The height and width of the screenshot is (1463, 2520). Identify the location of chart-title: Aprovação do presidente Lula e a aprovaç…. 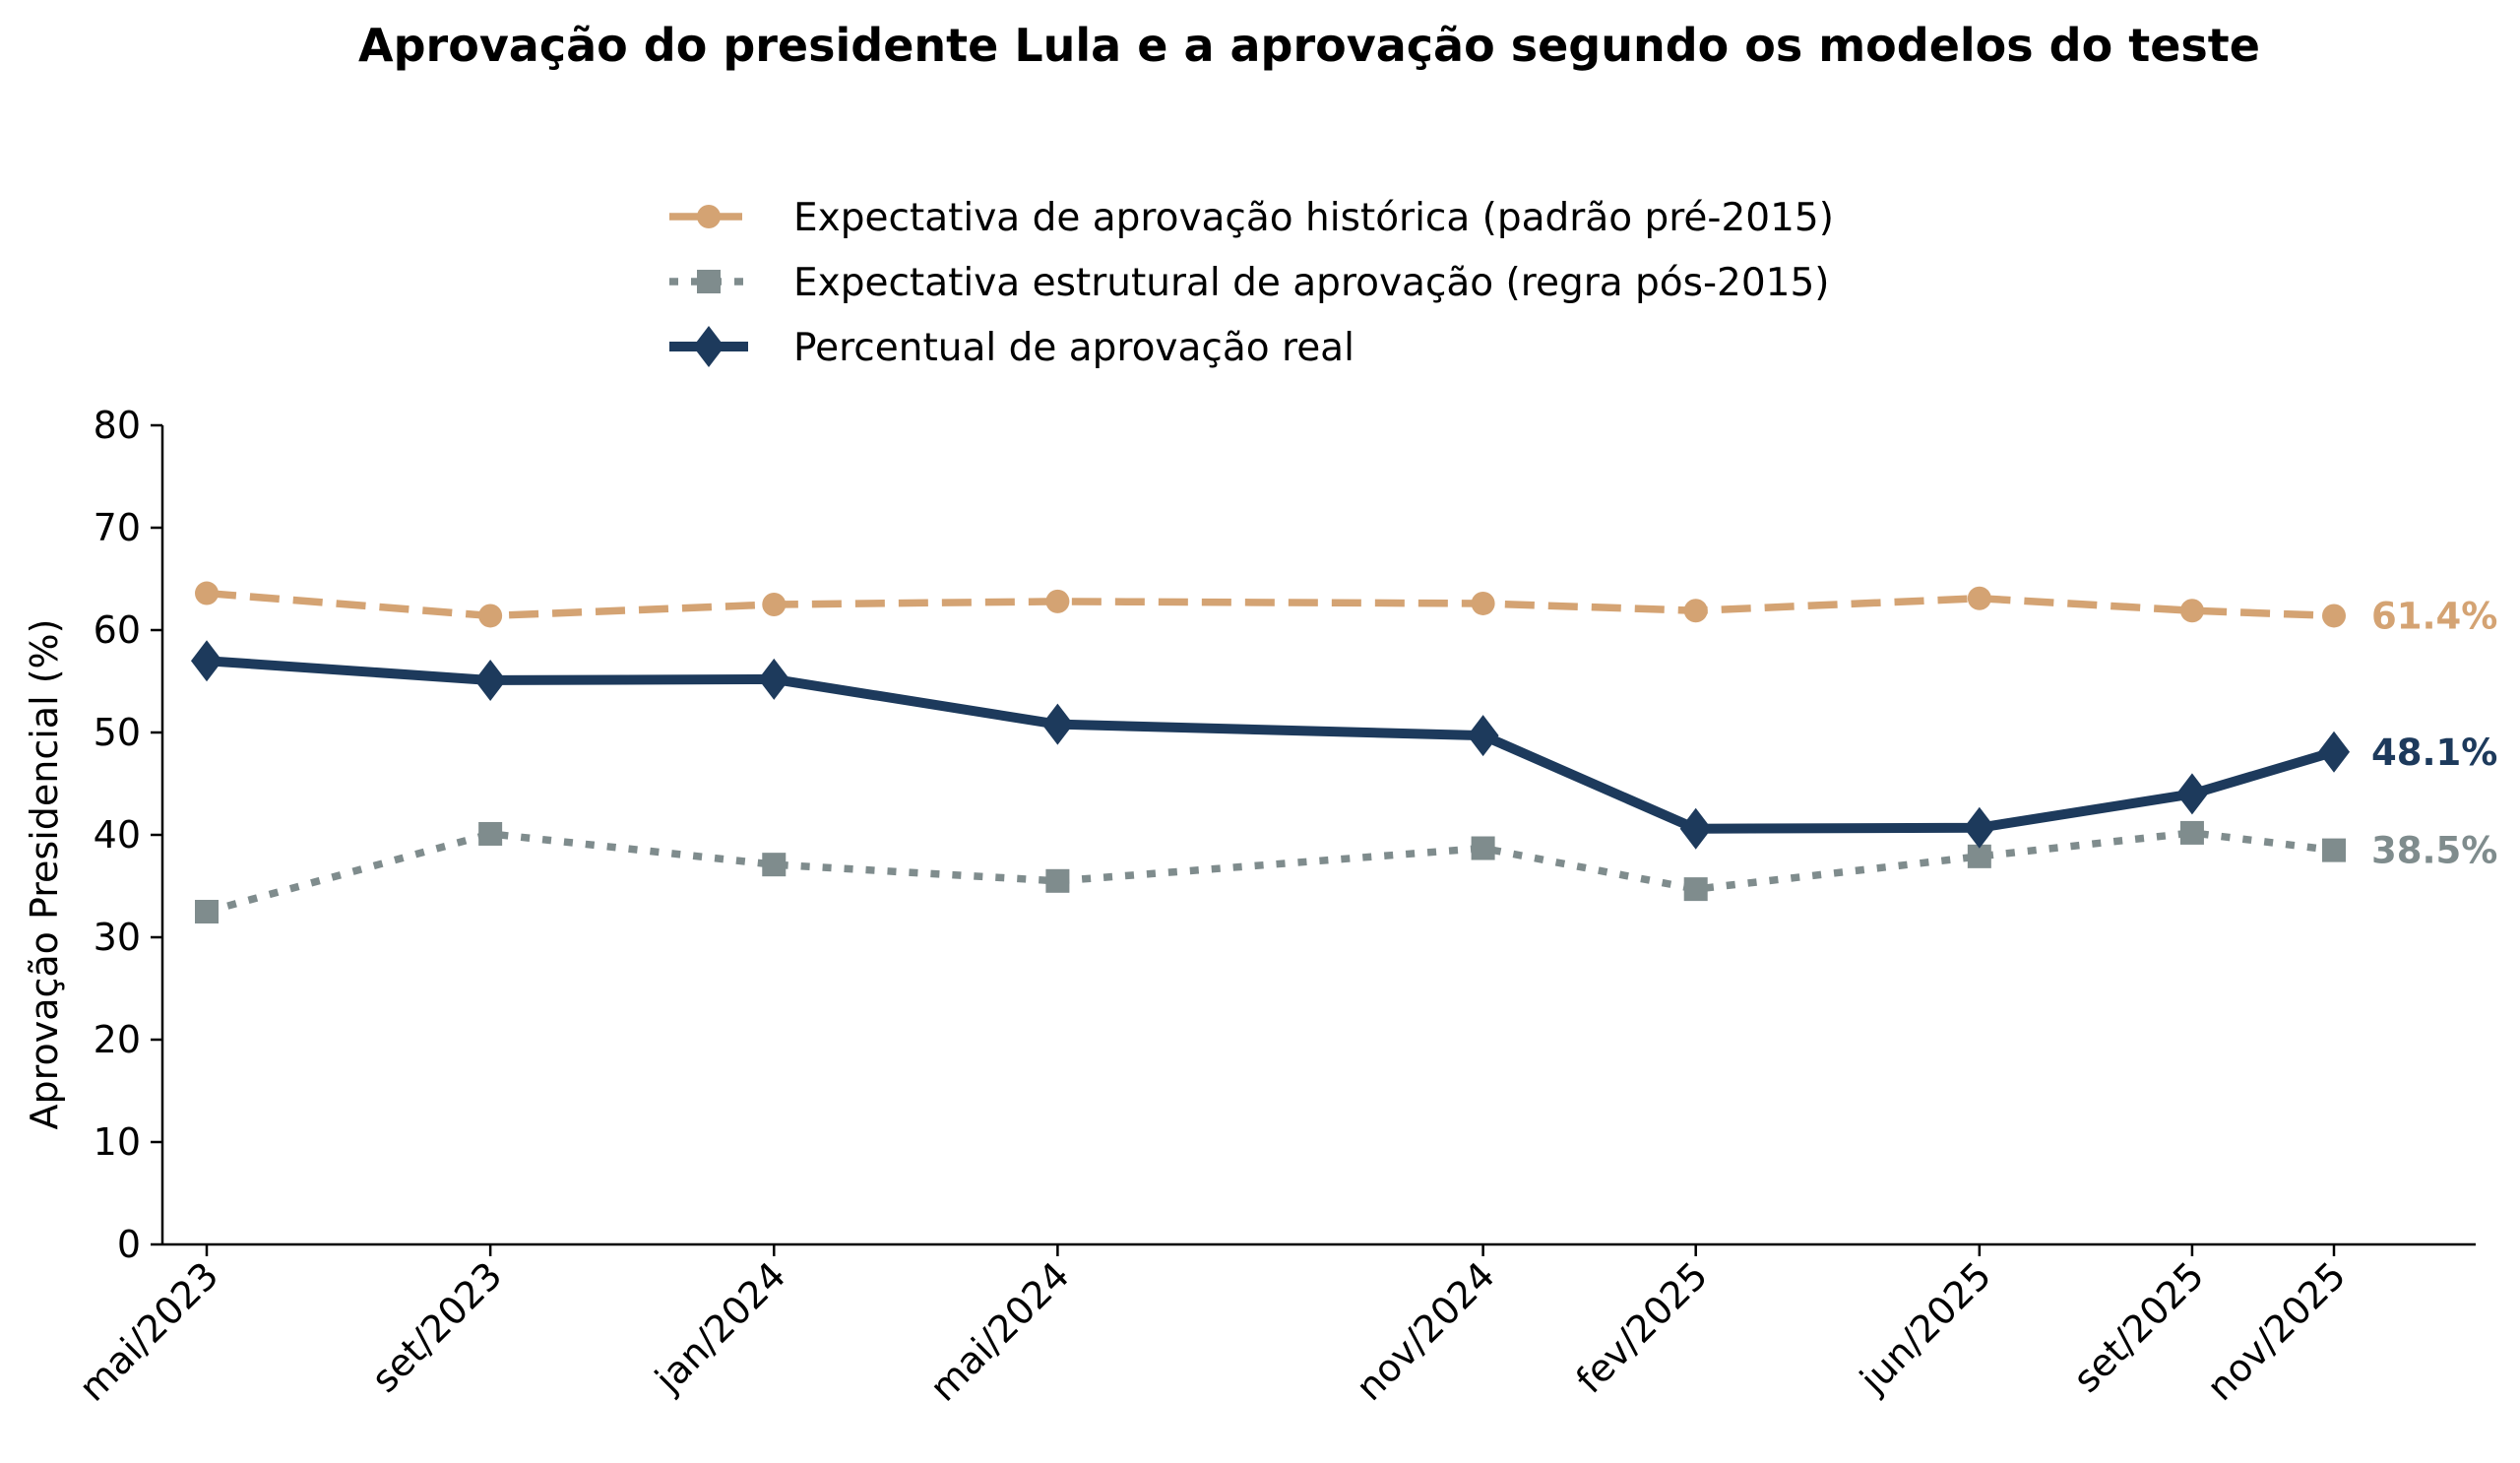
(1309, 45).